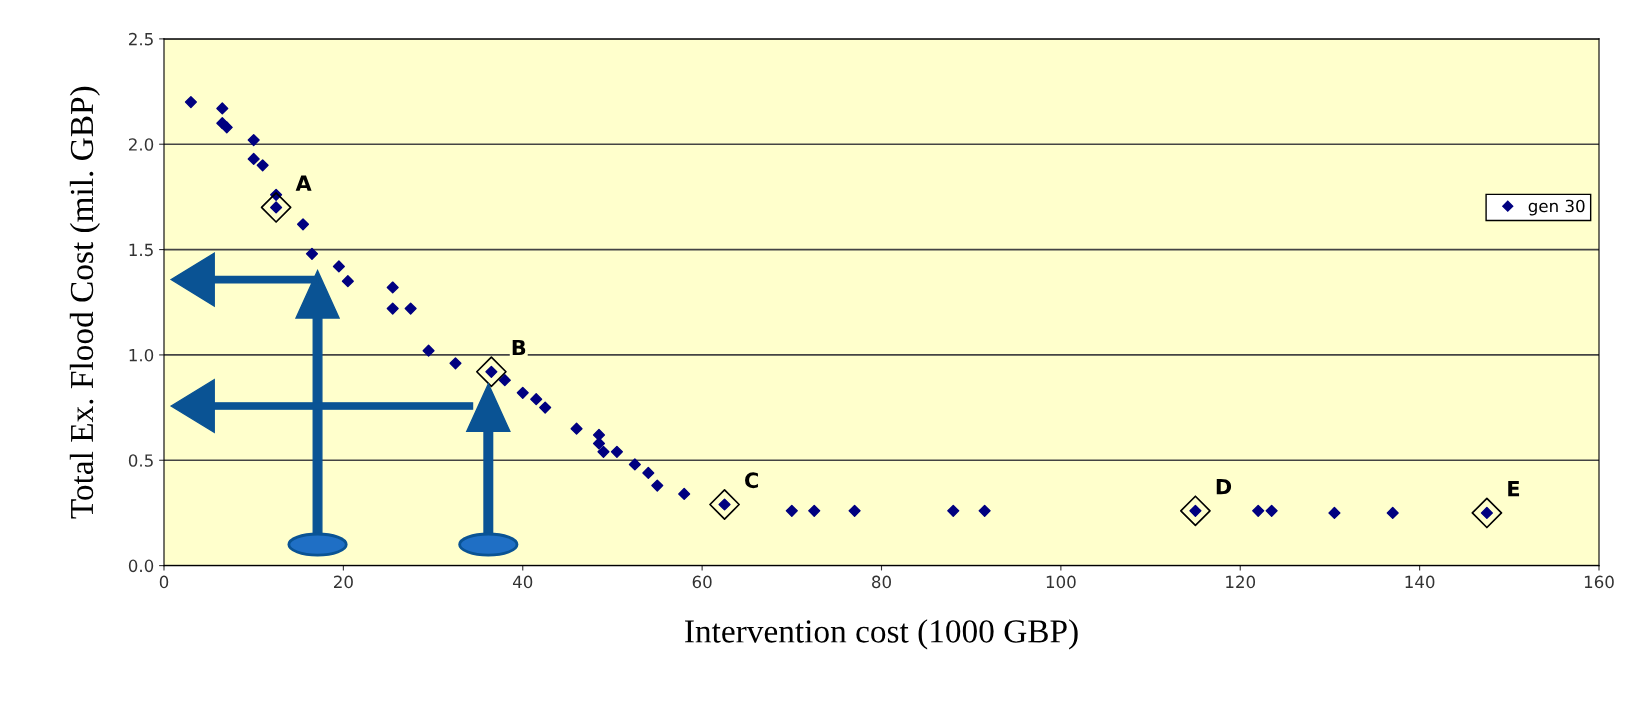  I want to click on x-tick-label: 140, so click(1420, 582).